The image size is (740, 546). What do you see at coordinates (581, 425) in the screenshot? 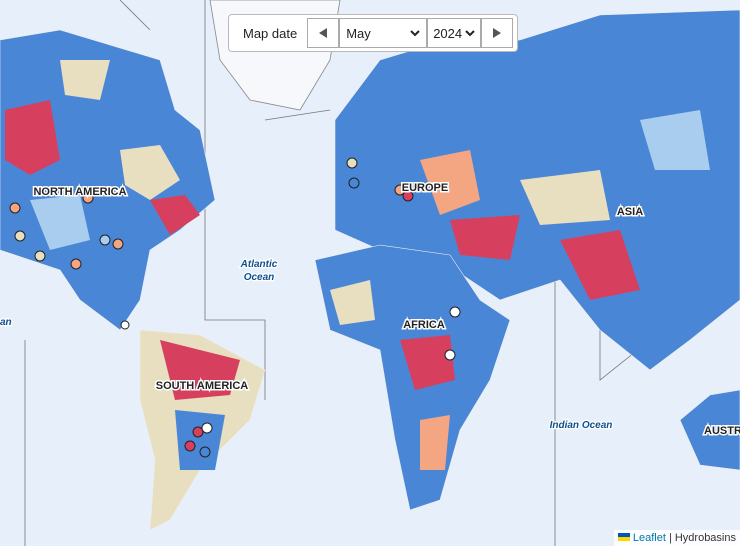
I see `ocean-label: Indian Ocean` at bounding box center [581, 425].